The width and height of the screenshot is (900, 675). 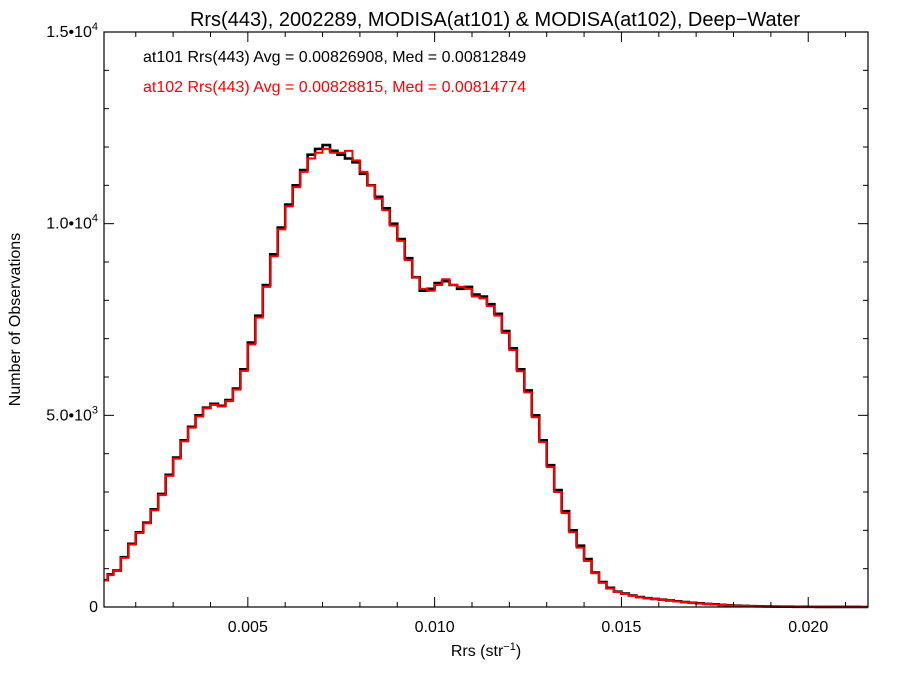 I want to click on x-axis-title-base: Rrs (str, so click(x=477, y=651).